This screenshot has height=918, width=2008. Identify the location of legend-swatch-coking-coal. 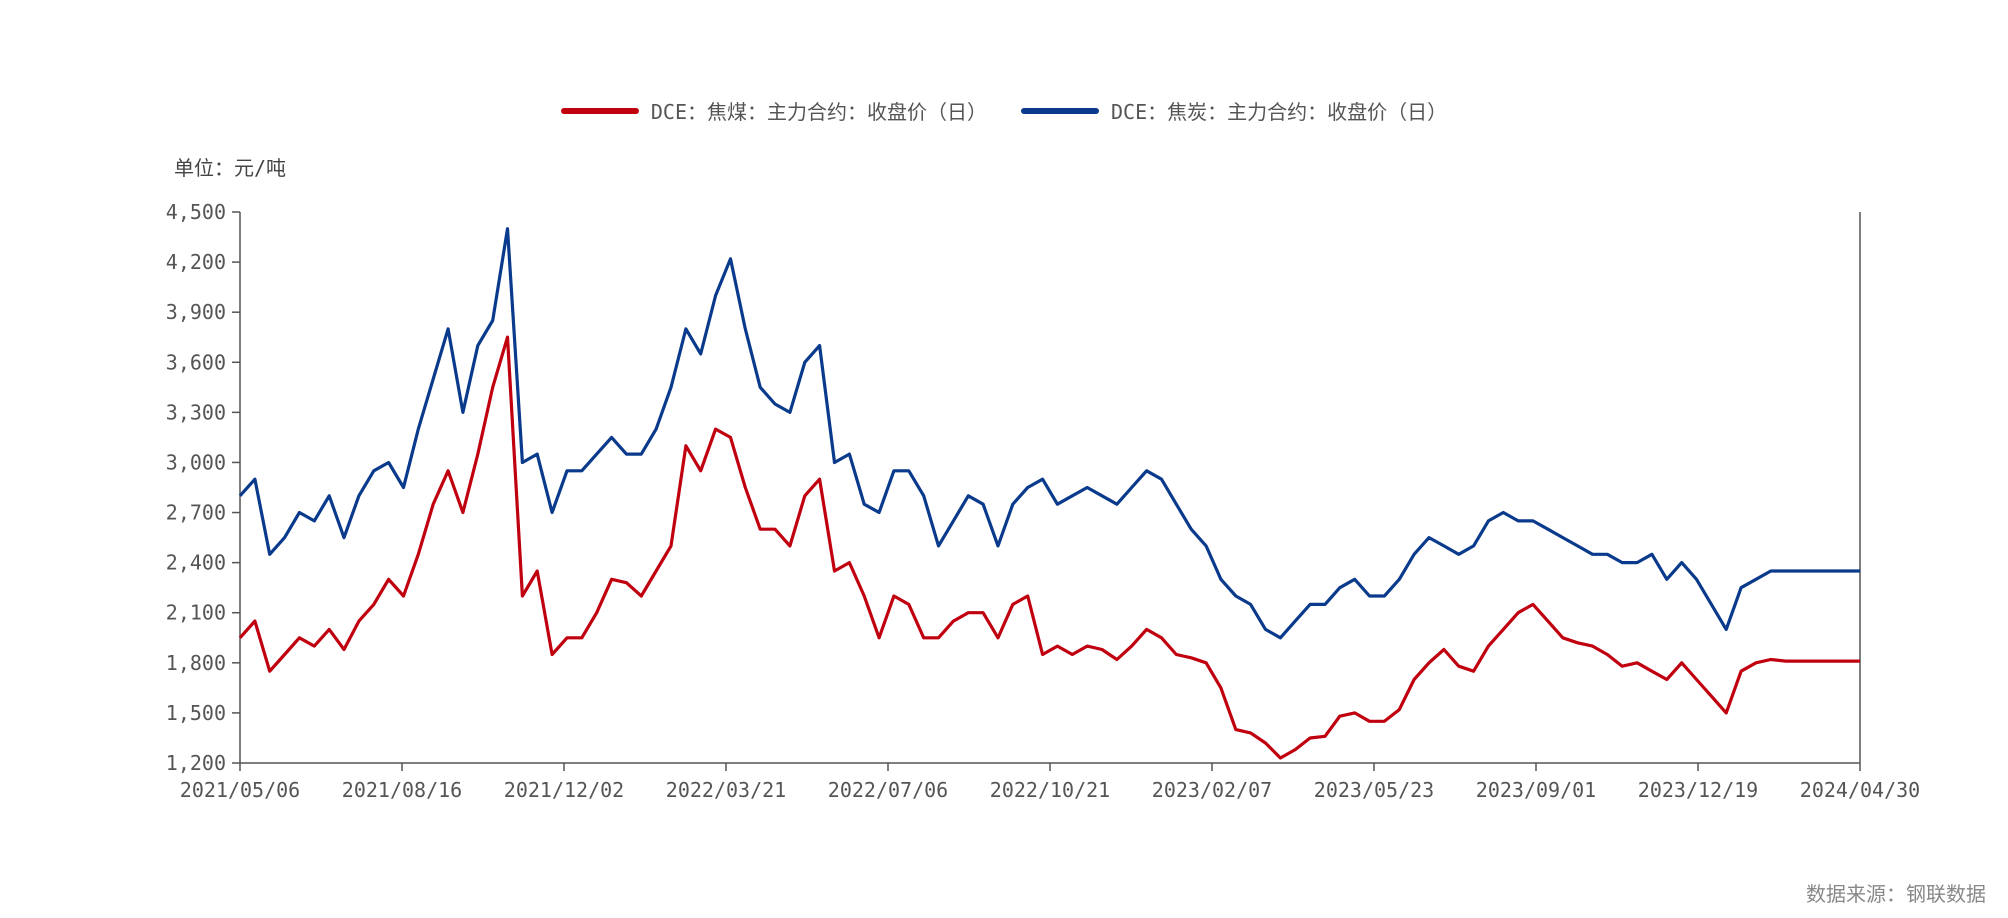
(599, 110).